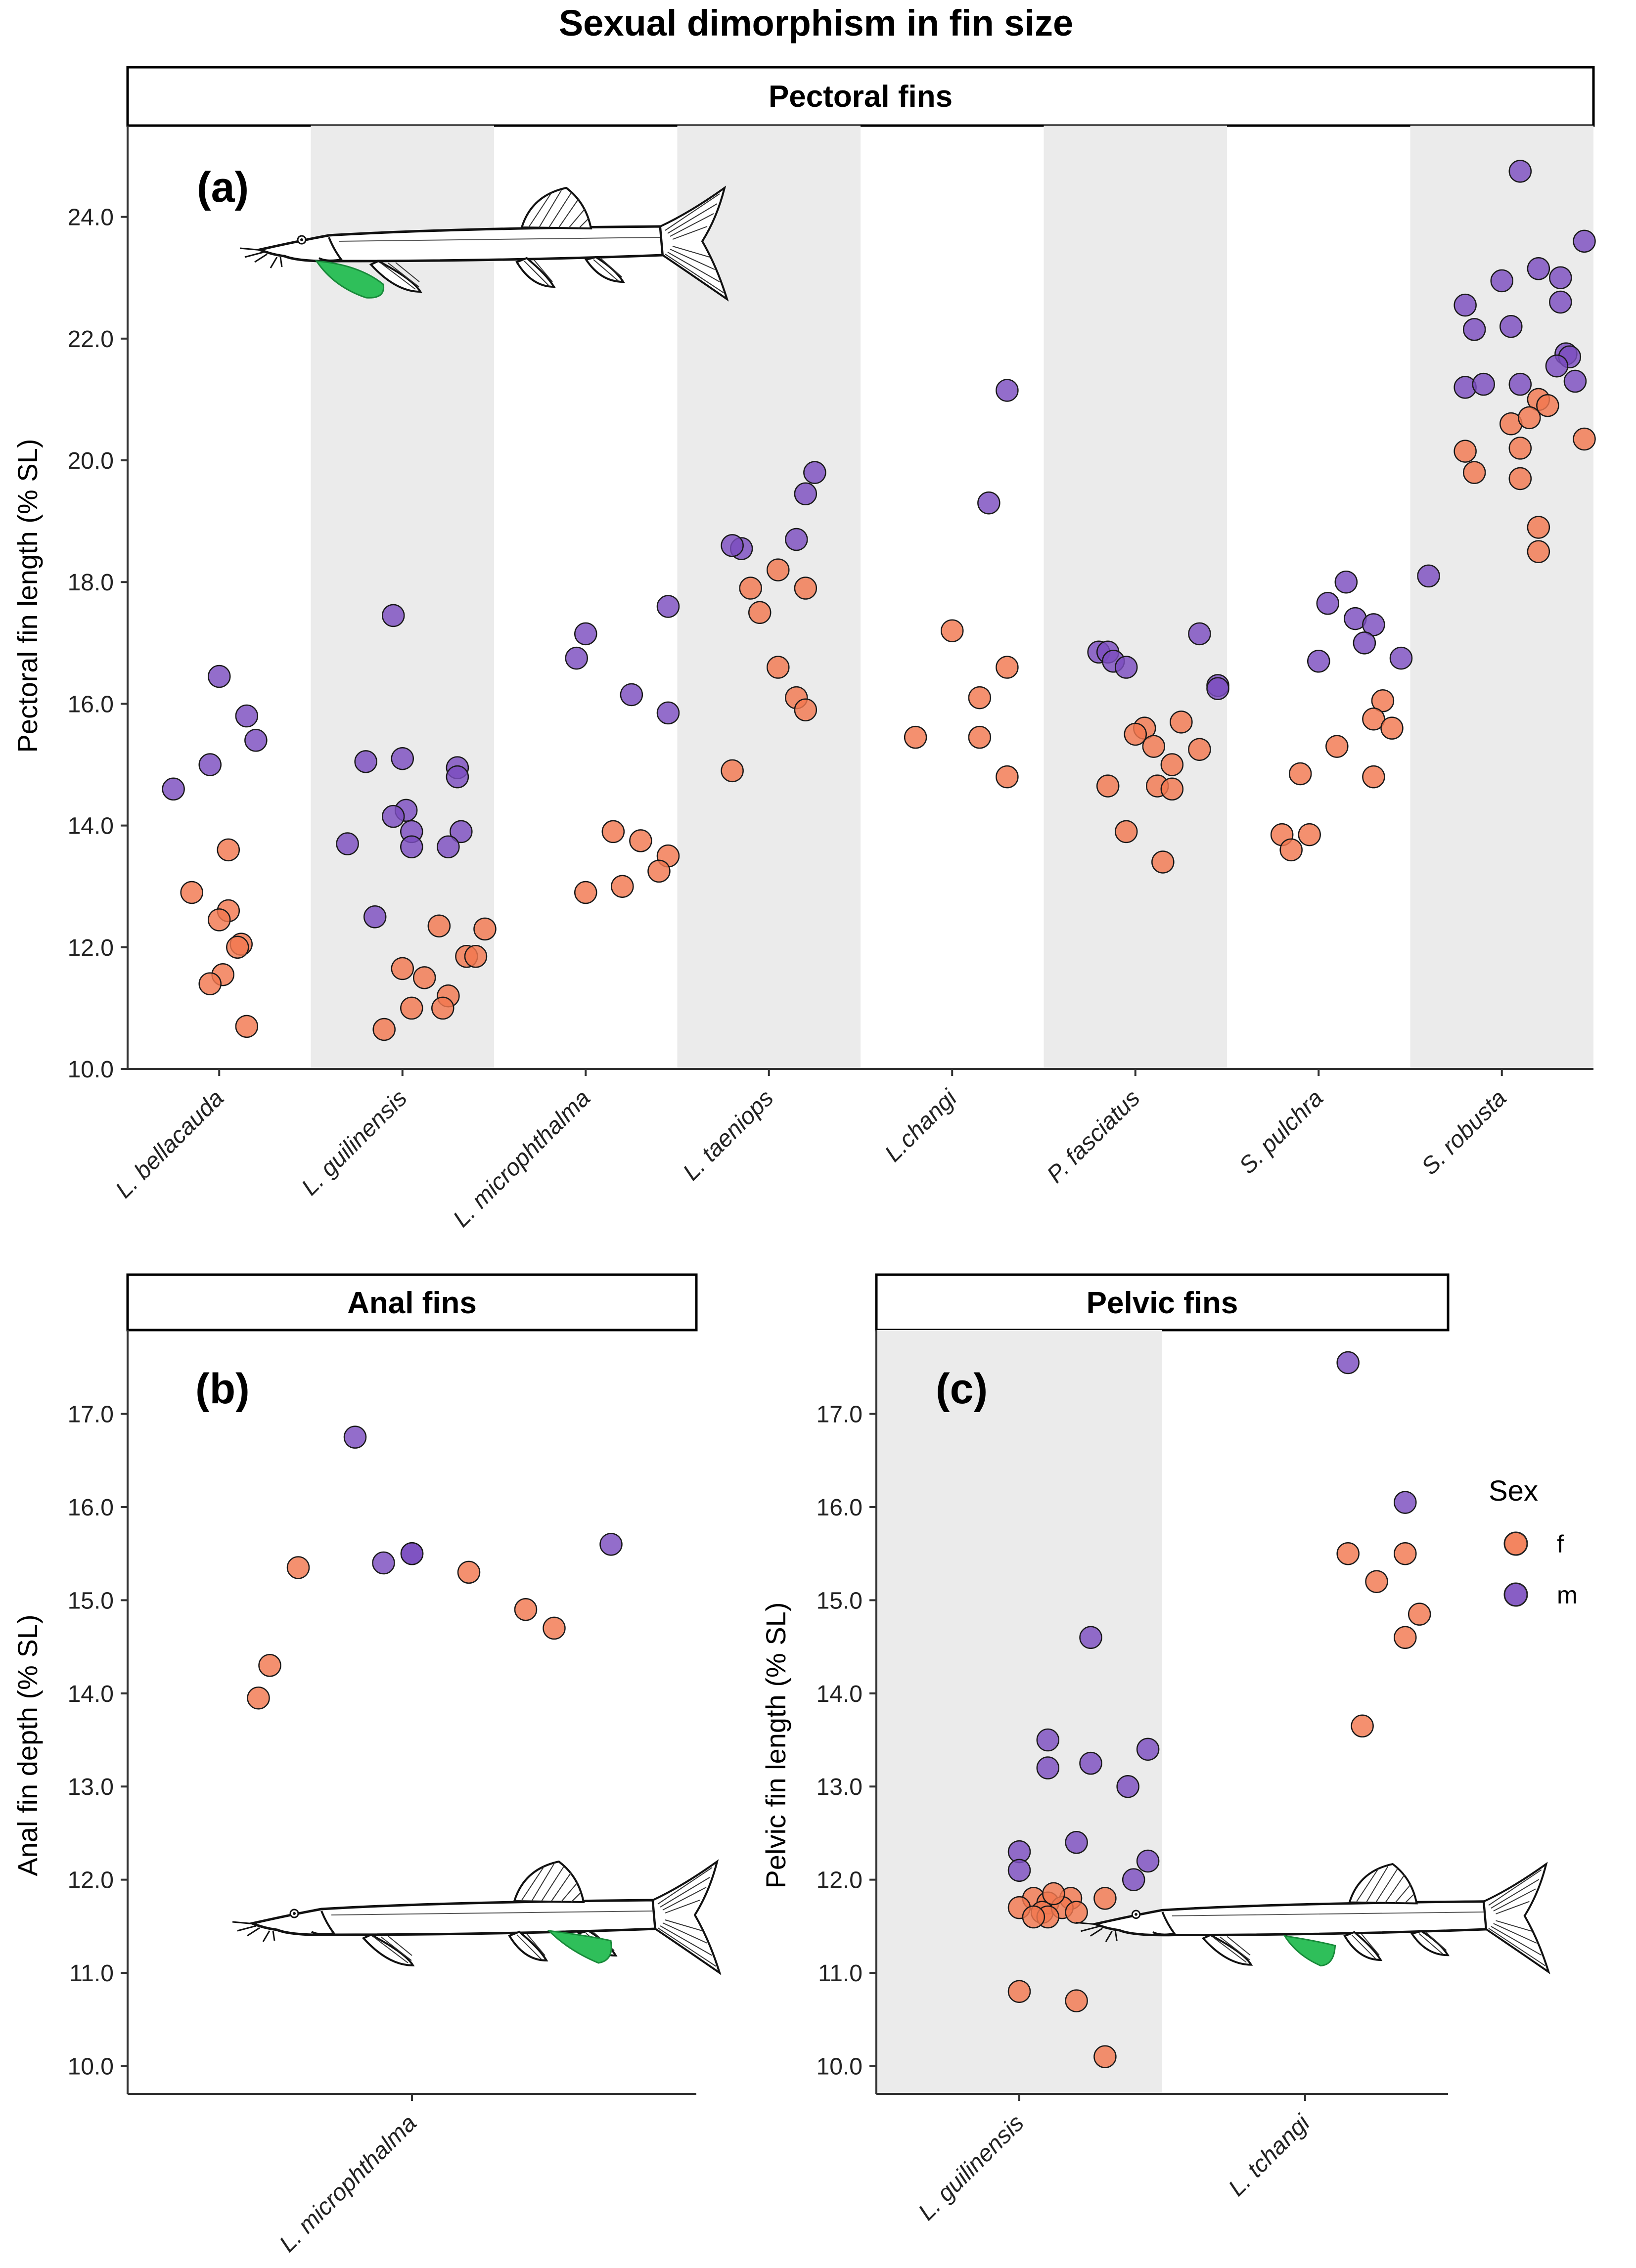  I want to click on x-tick-label: L. microphthalma, so click(348, 2183).